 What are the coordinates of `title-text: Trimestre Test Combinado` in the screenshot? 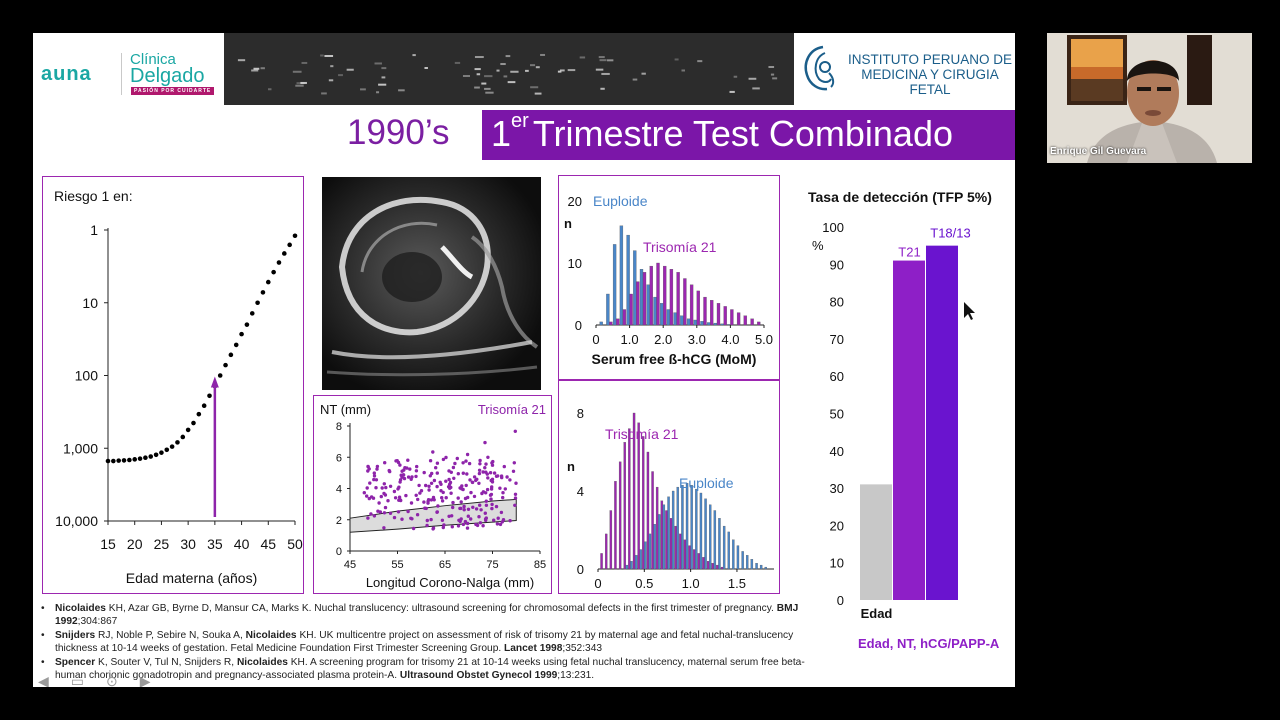 It's located at (742, 133).